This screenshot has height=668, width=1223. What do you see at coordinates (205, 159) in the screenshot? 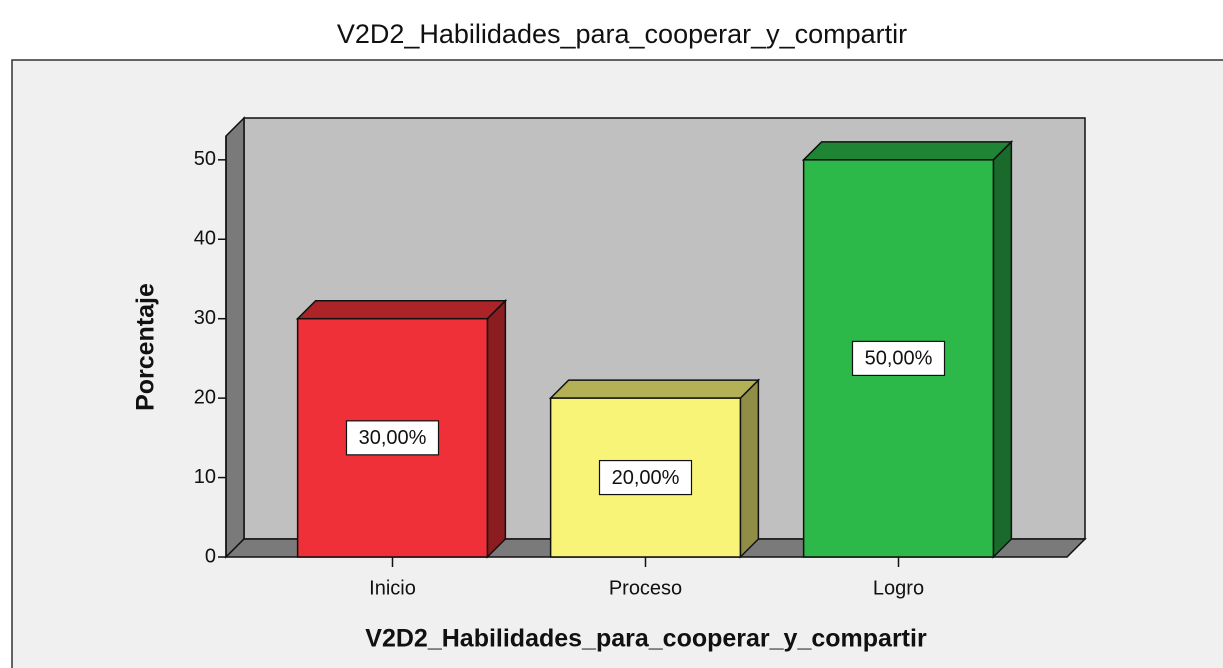
I see `y-tick-label: 50` at bounding box center [205, 159].